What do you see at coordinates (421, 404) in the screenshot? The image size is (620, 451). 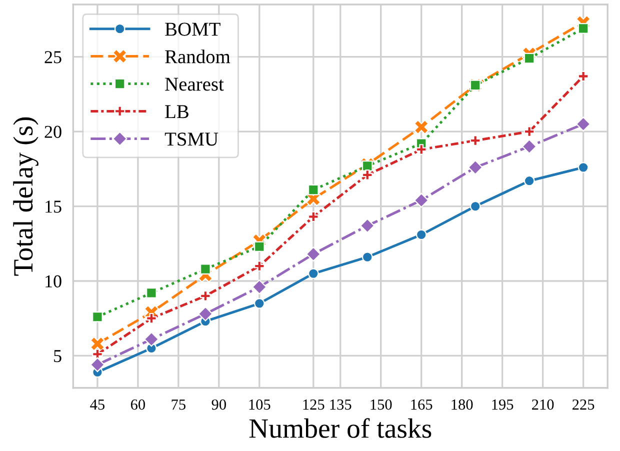 I see `x-tick-label: 165` at bounding box center [421, 404].